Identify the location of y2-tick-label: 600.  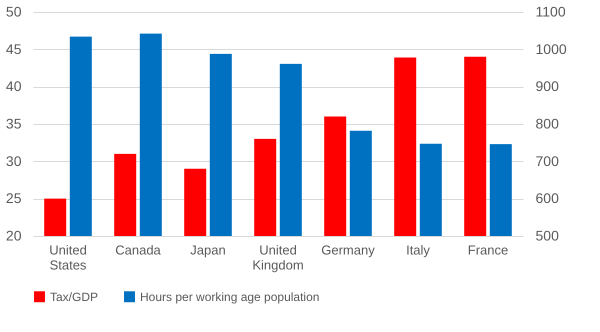
(548, 198).